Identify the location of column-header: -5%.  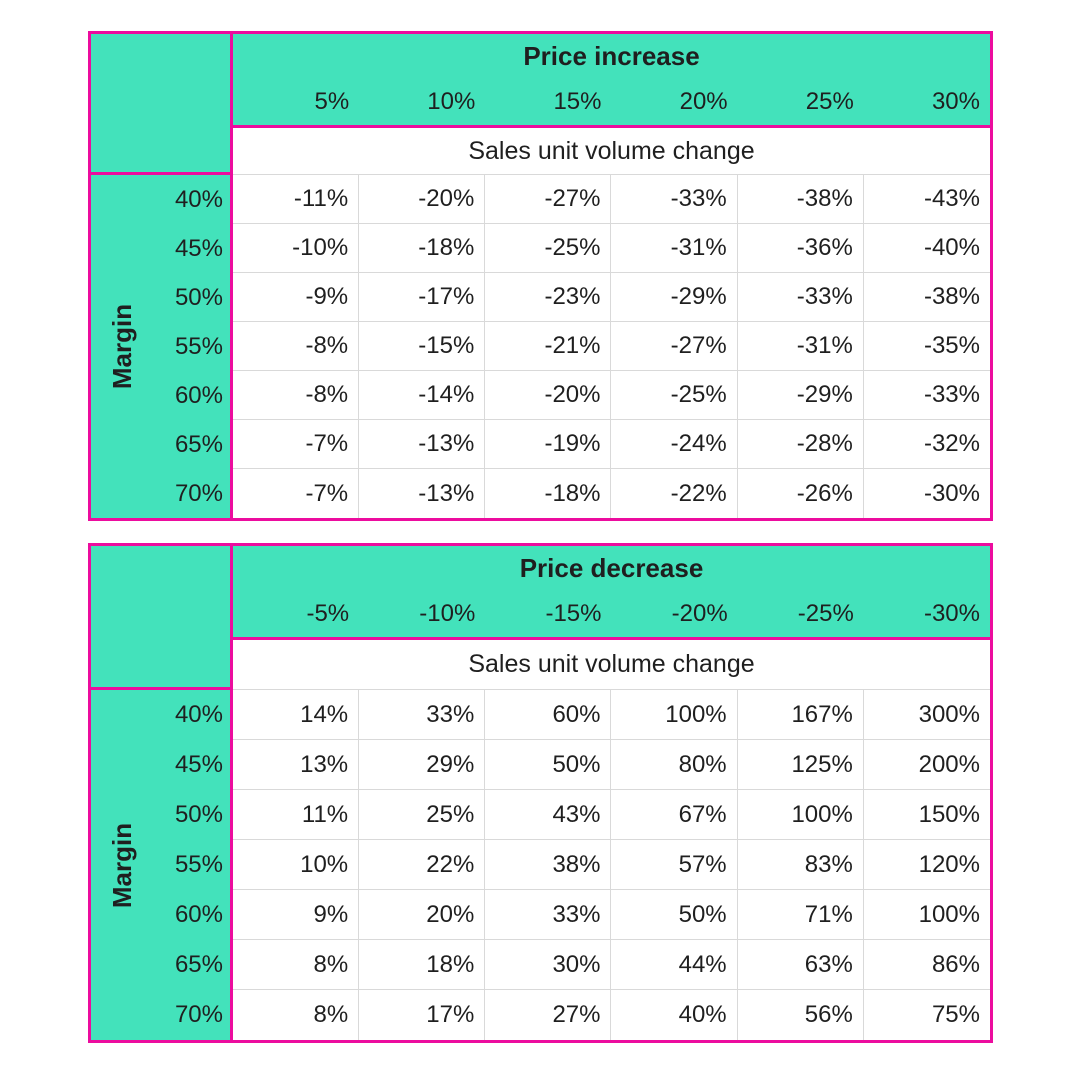
(296, 615).